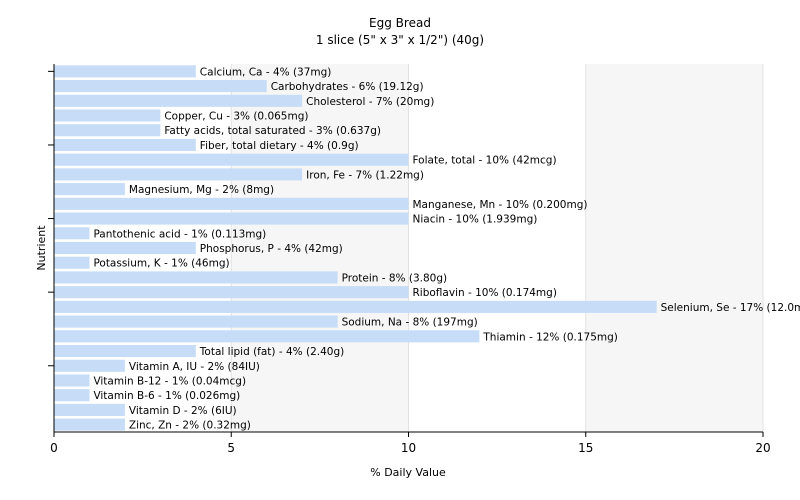  I want to click on bar-label: Total lipid (fat) - 4% (2.40g), so click(271, 352).